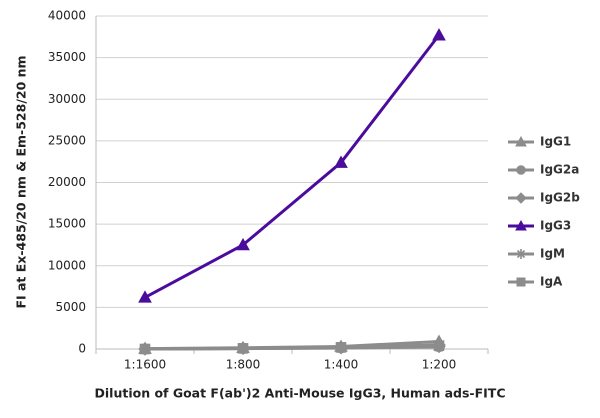 Image resolution: width=600 pixels, height=418 pixels. I want to click on y-tick-label: 40000, so click(67, 16).